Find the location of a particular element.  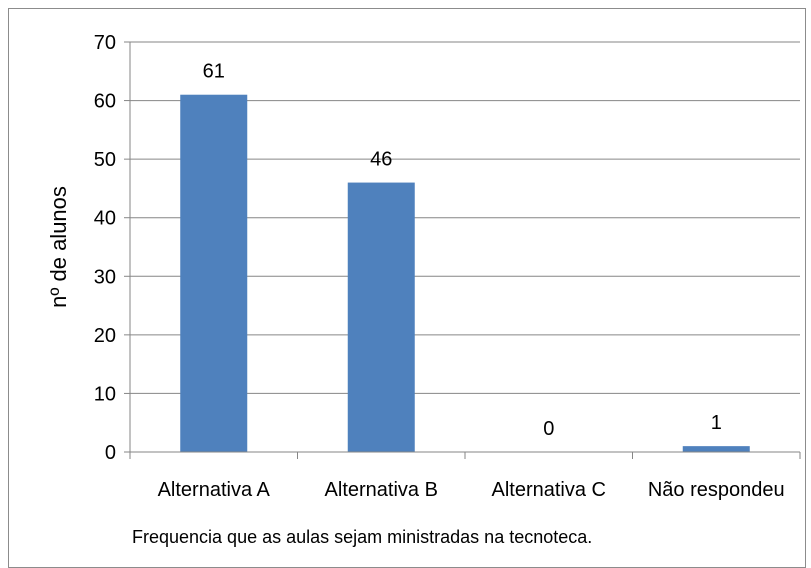

y-tick-label: 0 is located at coordinates (110, 453).